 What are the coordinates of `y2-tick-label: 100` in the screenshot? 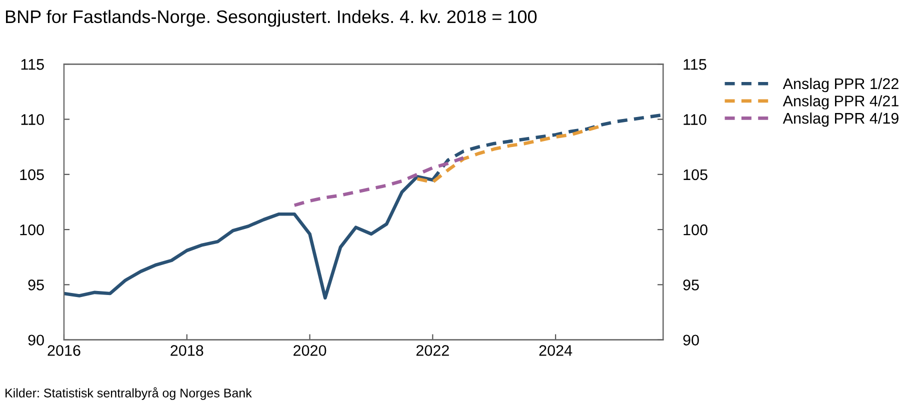 It's located at (696, 230).